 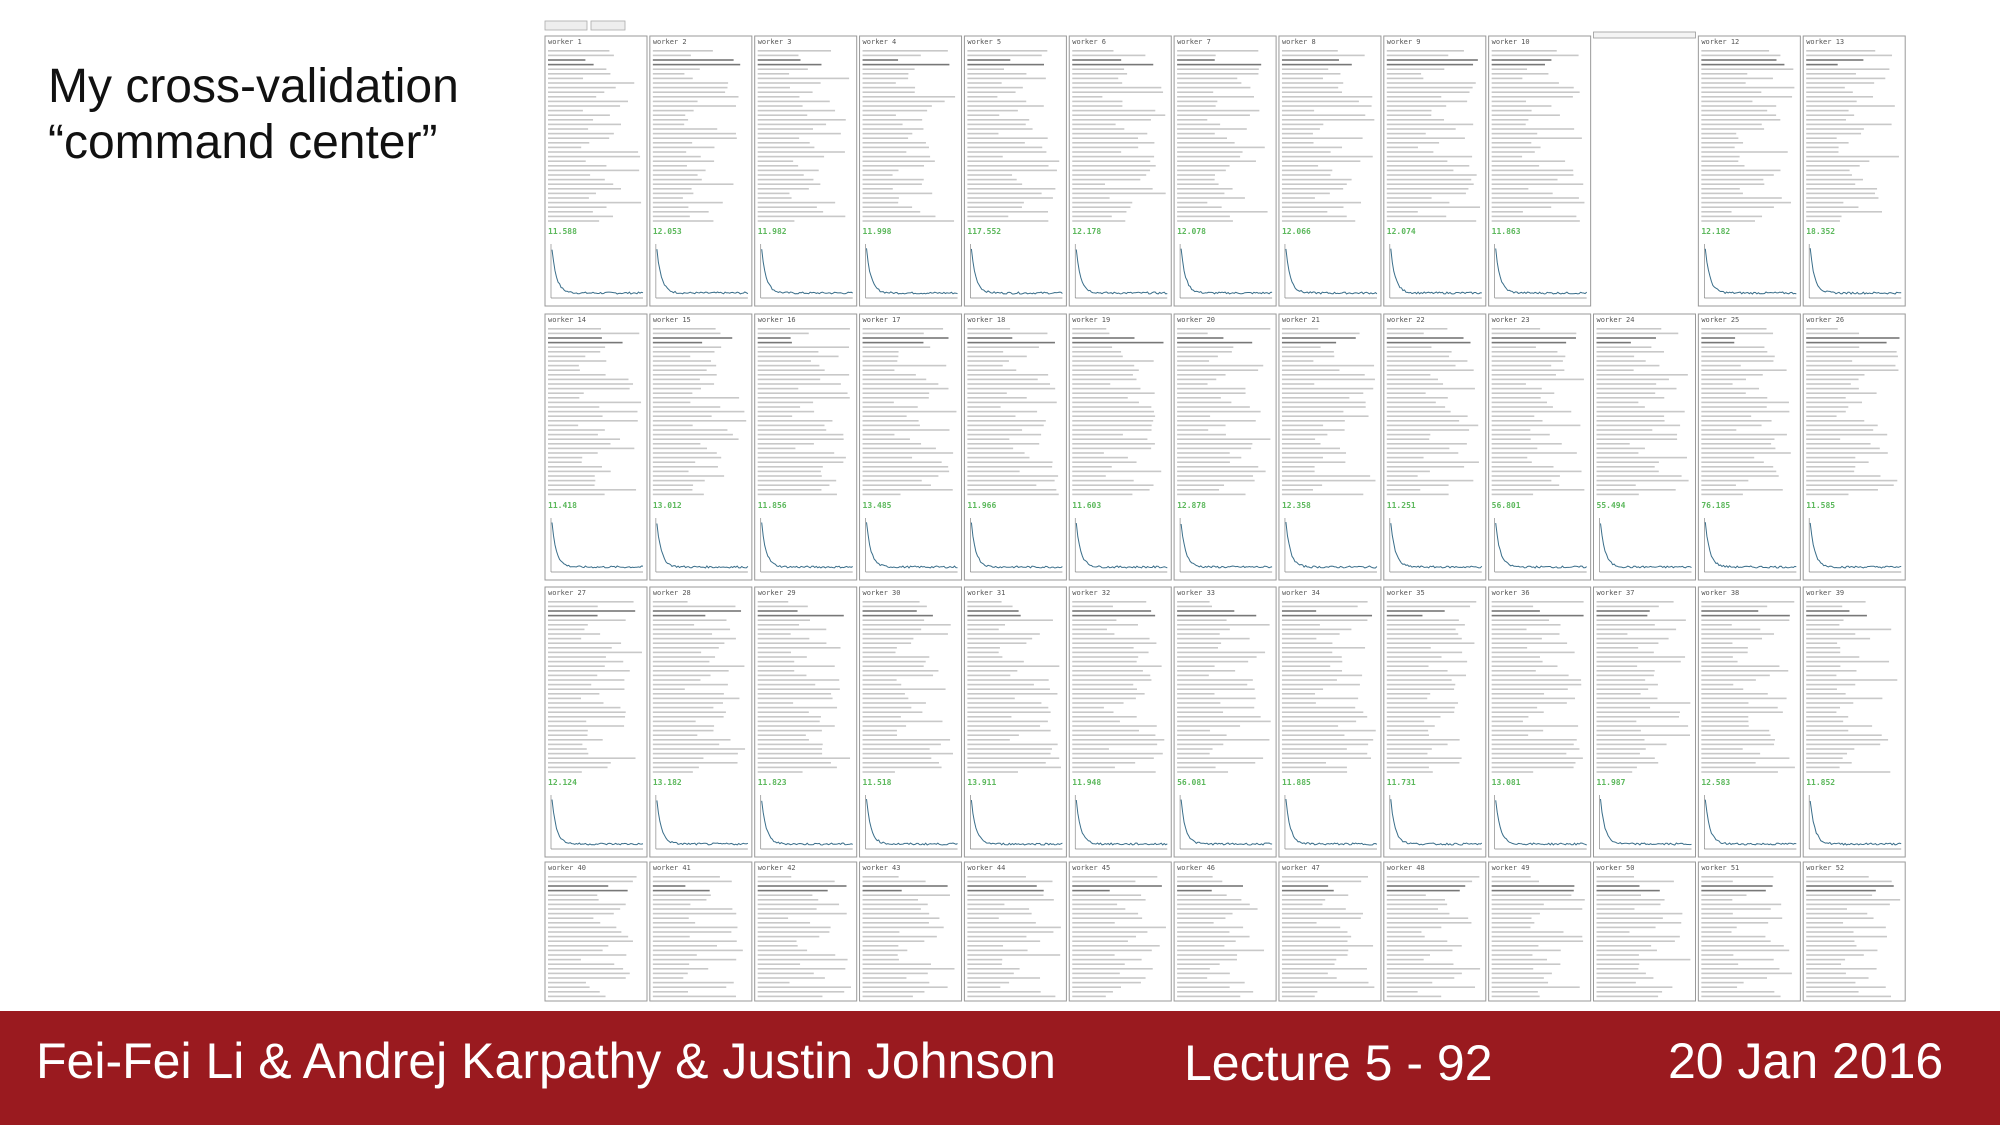 What do you see at coordinates (806, 447) in the screenshot?
I see `panel` at bounding box center [806, 447].